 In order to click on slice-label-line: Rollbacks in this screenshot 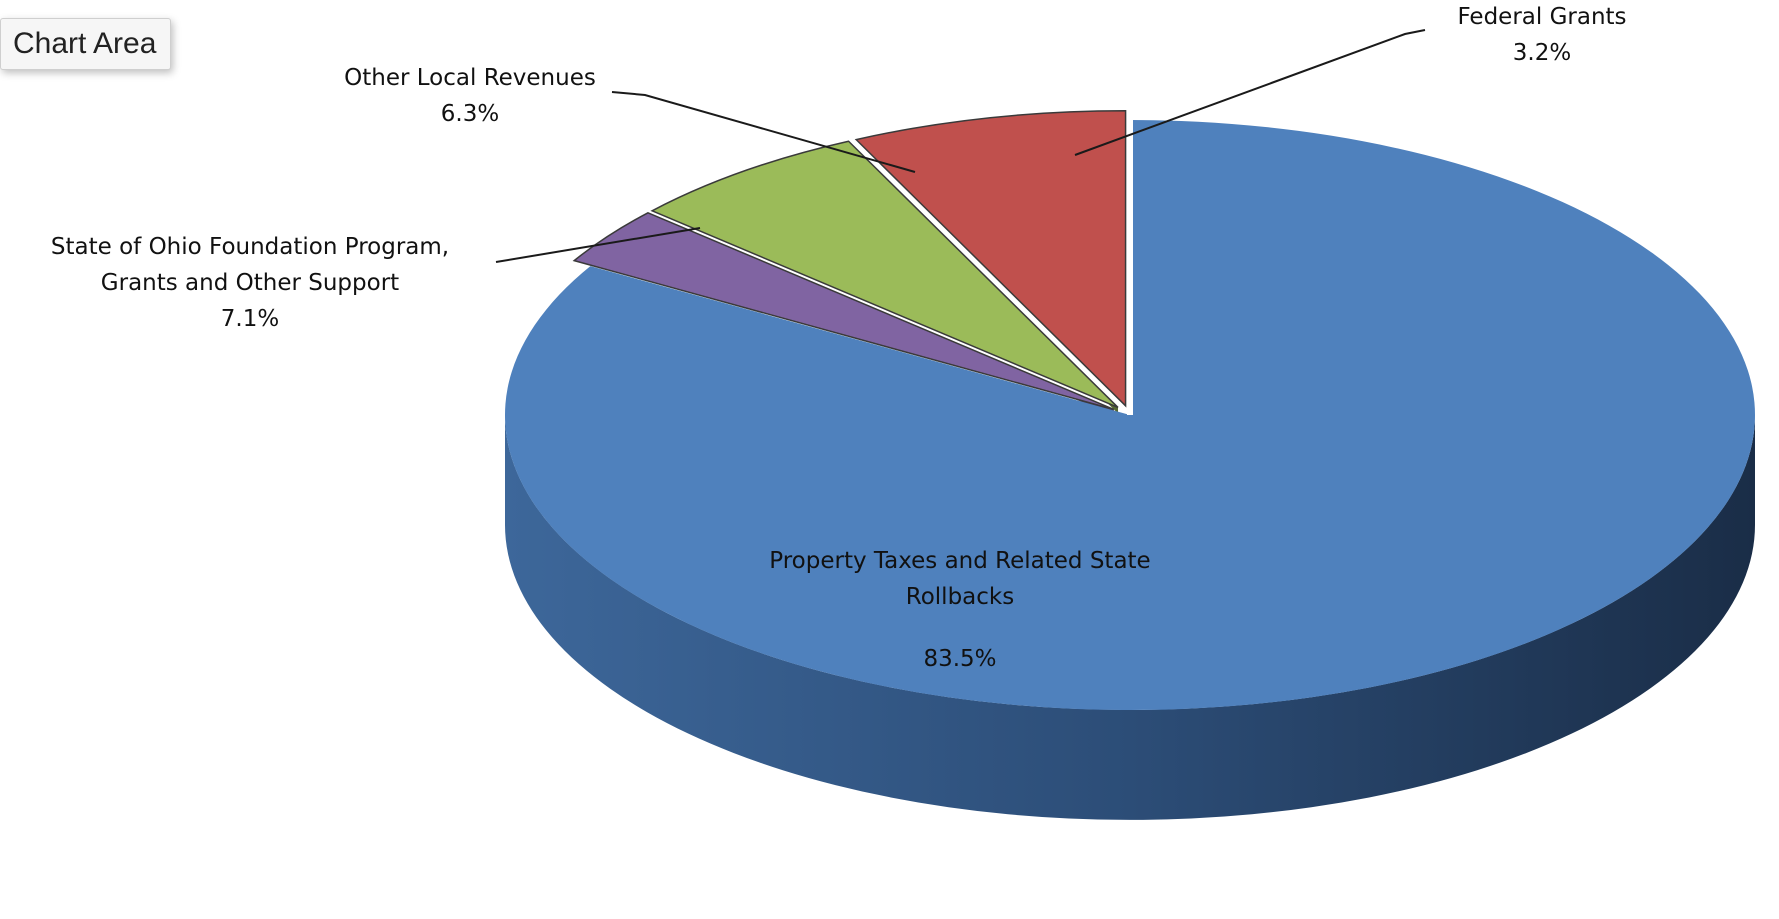, I will do `click(960, 597)`.